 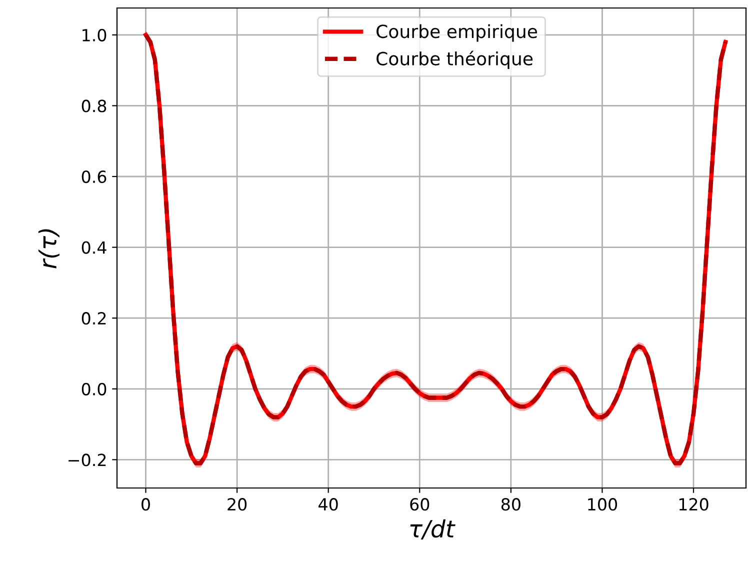 What do you see at coordinates (94, 318) in the screenshot?
I see `y-tick-label: 0.2` at bounding box center [94, 318].